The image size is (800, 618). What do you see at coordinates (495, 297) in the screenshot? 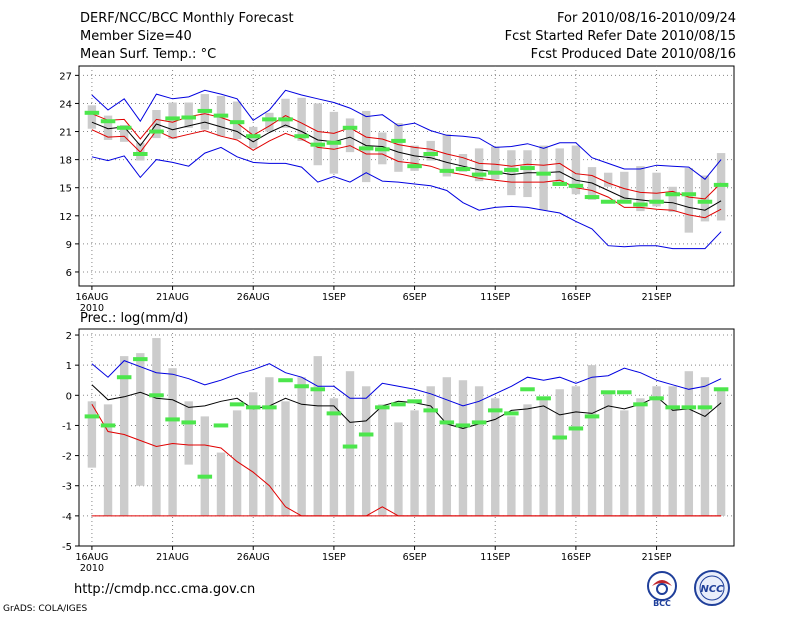
I see `x-tick-label: 11SEP` at bounding box center [495, 297].